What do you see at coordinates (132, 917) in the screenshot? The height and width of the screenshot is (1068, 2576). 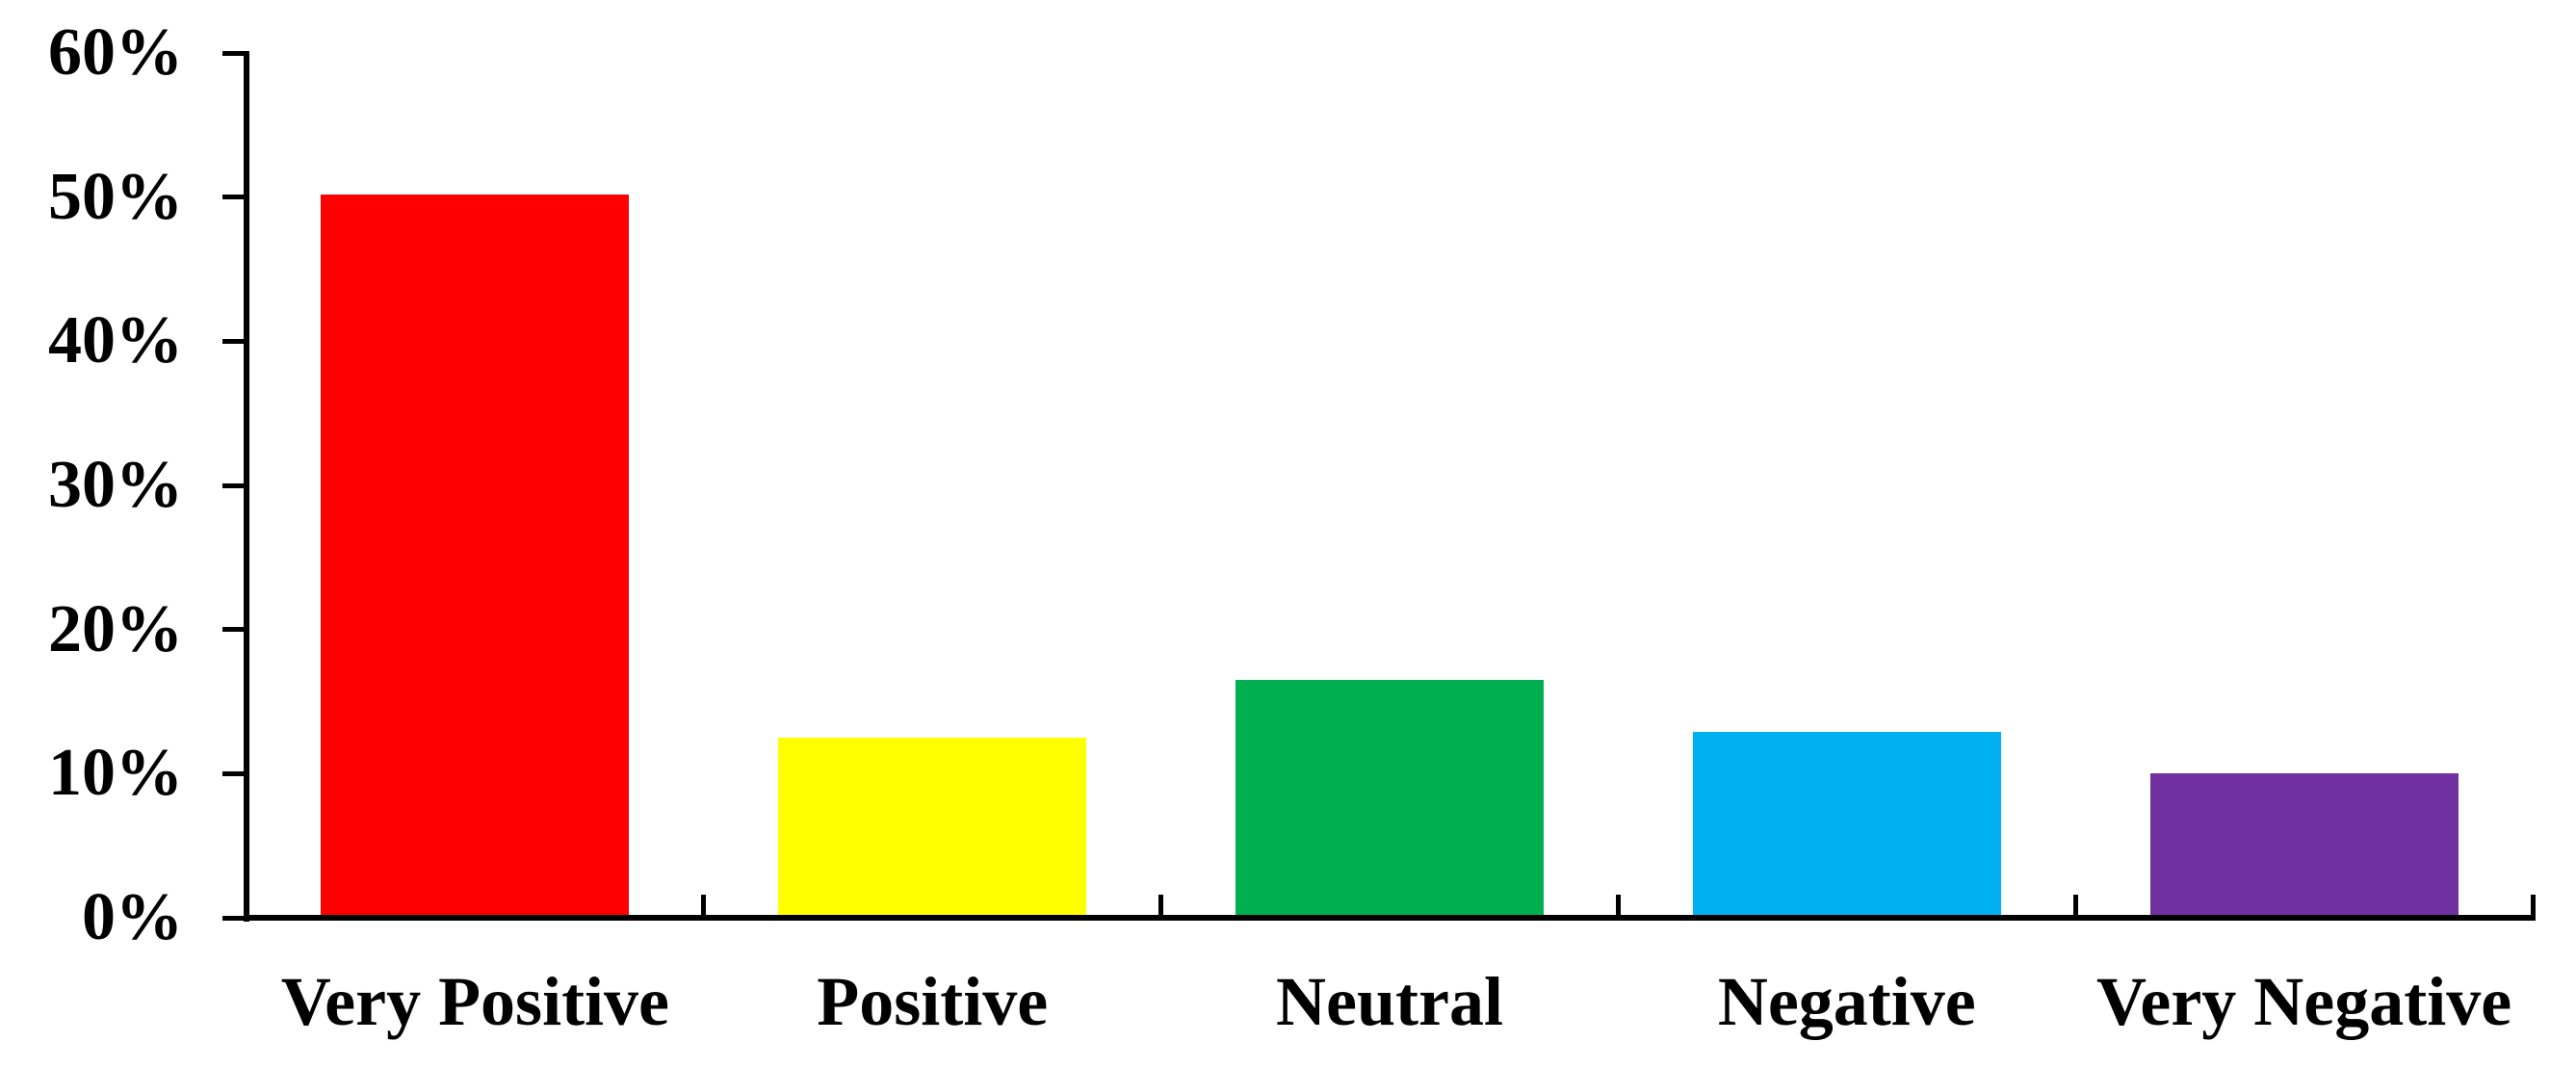 I see `y-axis-label-0: 0%` at bounding box center [132, 917].